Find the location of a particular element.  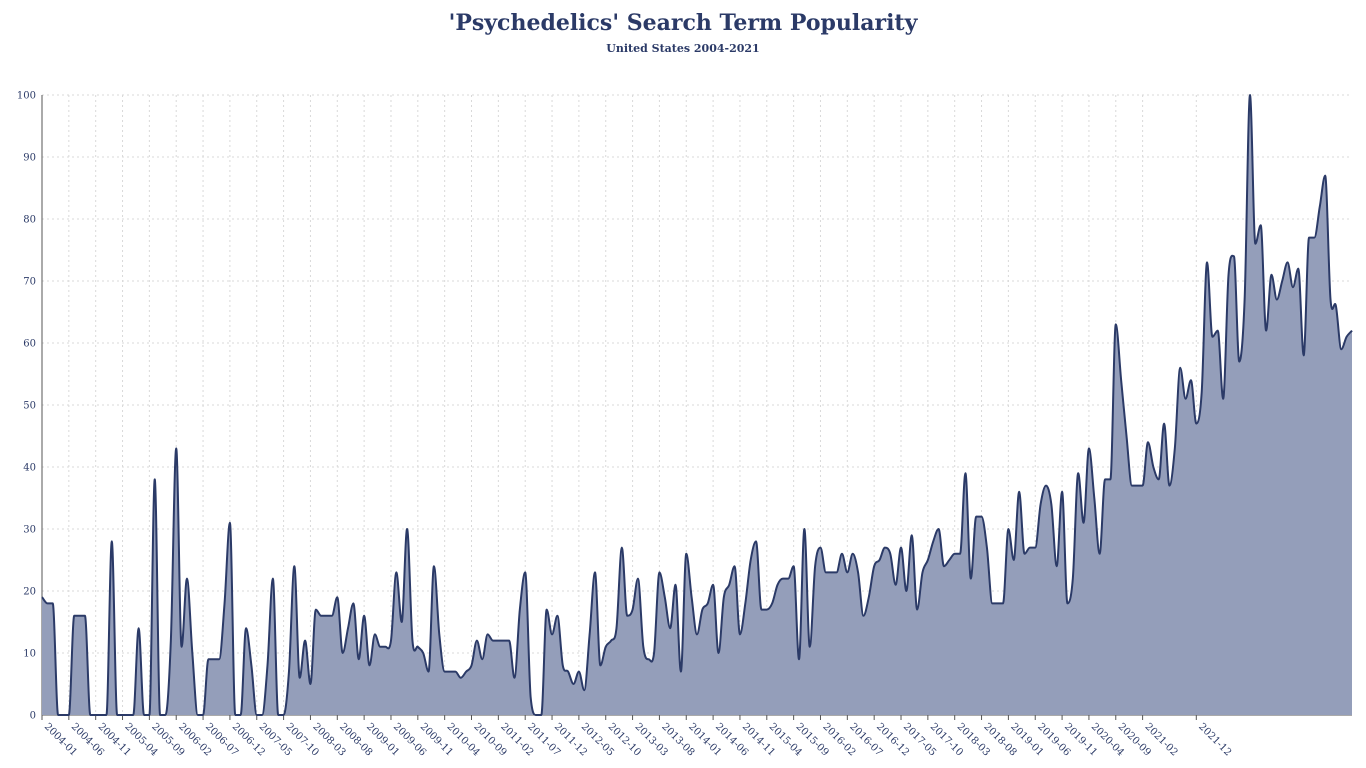

y-tick-label: 50 is located at coordinates (29, 406).